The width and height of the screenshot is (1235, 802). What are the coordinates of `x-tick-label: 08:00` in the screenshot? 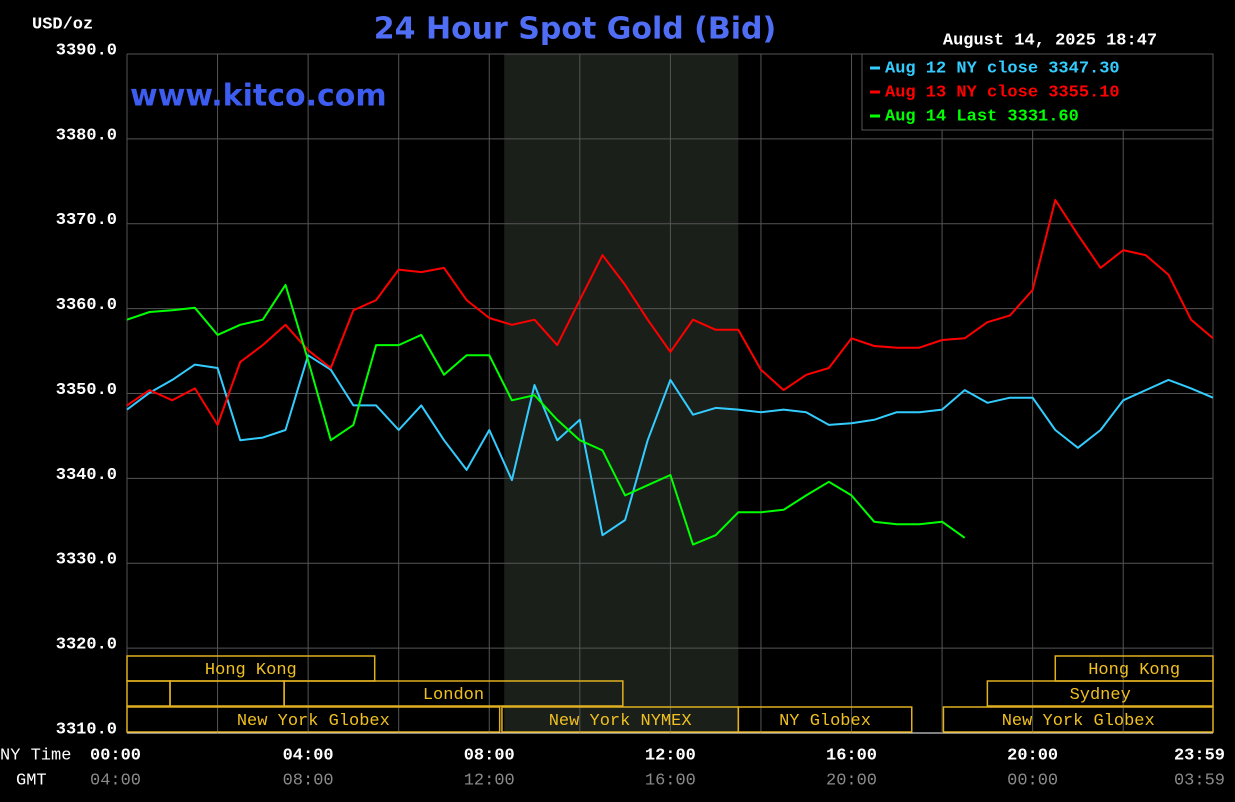 It's located at (489, 755).